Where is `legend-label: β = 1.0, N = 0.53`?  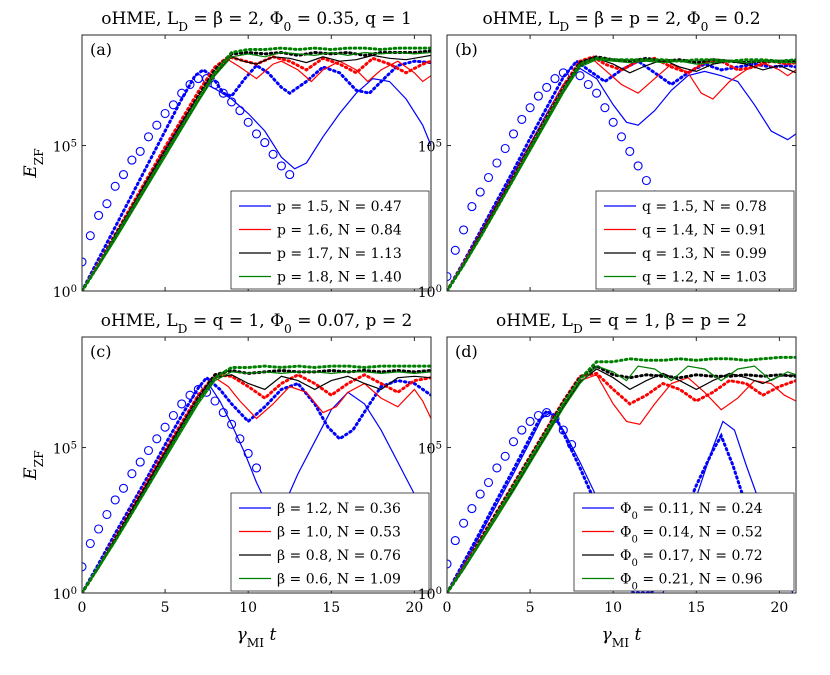 legend-label: β = 1.0, N = 0.53 is located at coordinates (339, 533).